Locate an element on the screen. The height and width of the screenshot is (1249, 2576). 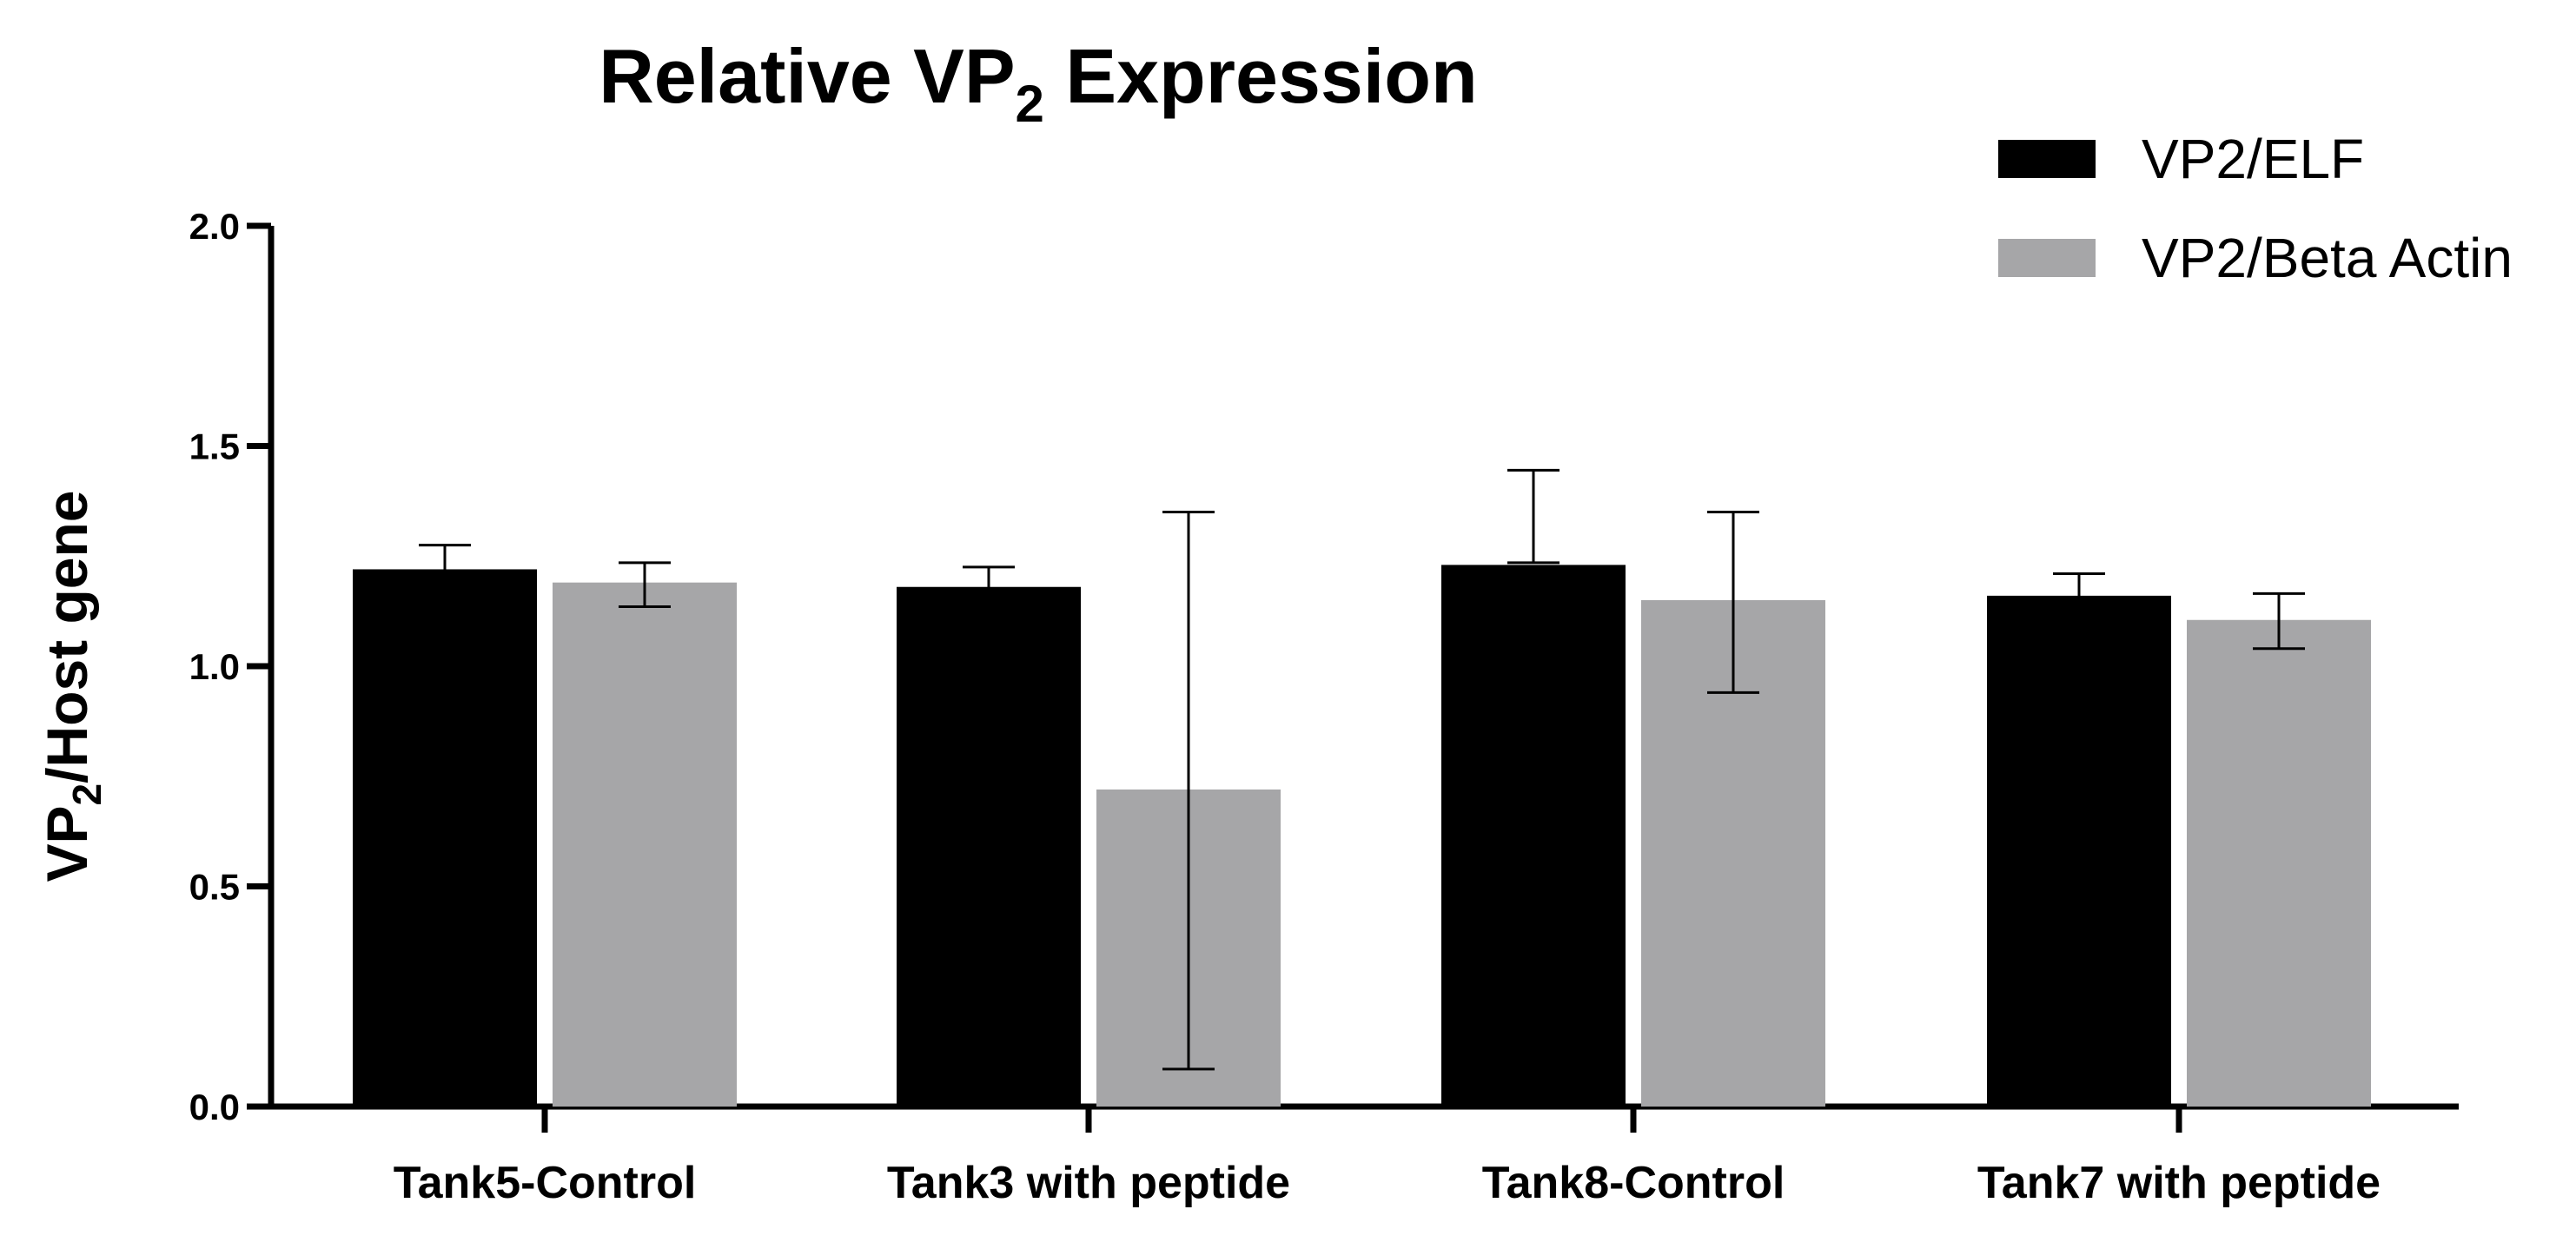
y-axis-label: VP2/Host gene is located at coordinates (72, 686).